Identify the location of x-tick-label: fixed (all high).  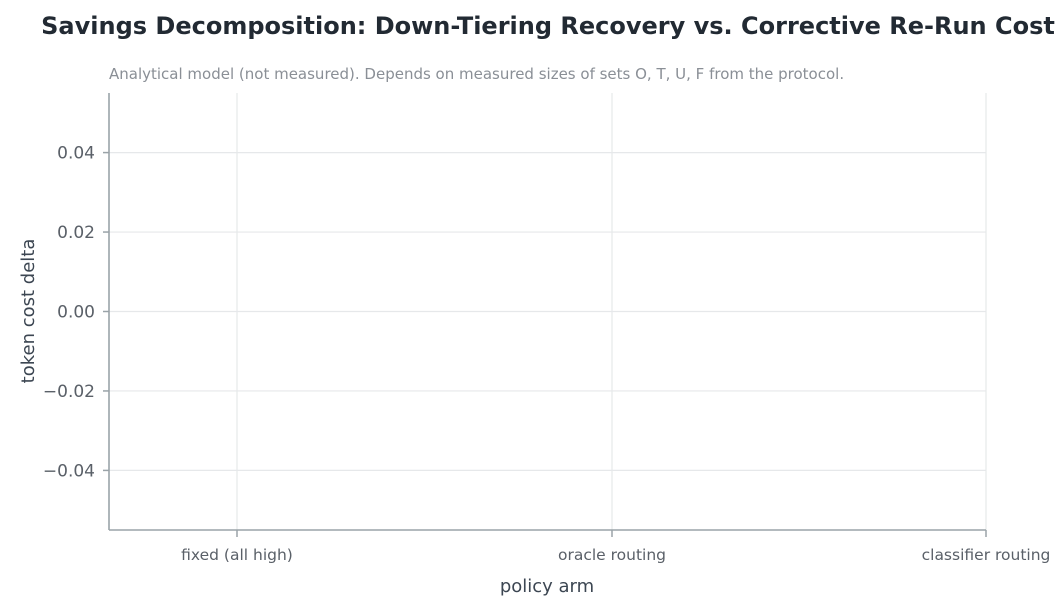
(237, 555).